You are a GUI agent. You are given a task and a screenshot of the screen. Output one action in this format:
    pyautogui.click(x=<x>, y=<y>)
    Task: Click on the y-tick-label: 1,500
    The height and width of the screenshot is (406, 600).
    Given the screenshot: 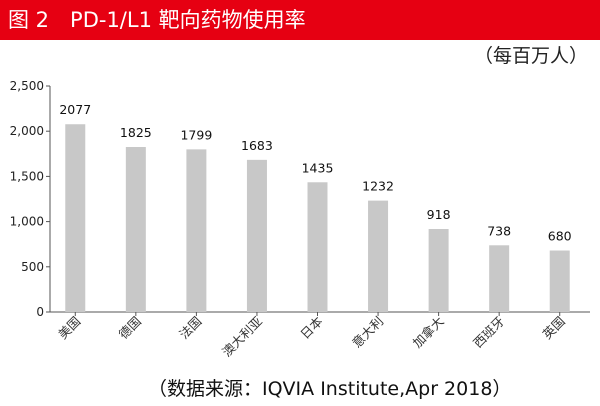 What is the action you would take?
    pyautogui.click(x=27, y=176)
    